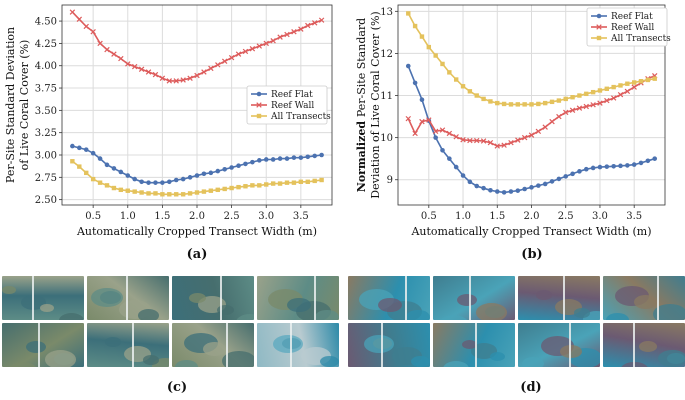 This screenshot has height=400, width=685. What do you see at coordinates (301, 216) in the screenshot?
I see `x-tick-label: 3.5` at bounding box center [301, 216].